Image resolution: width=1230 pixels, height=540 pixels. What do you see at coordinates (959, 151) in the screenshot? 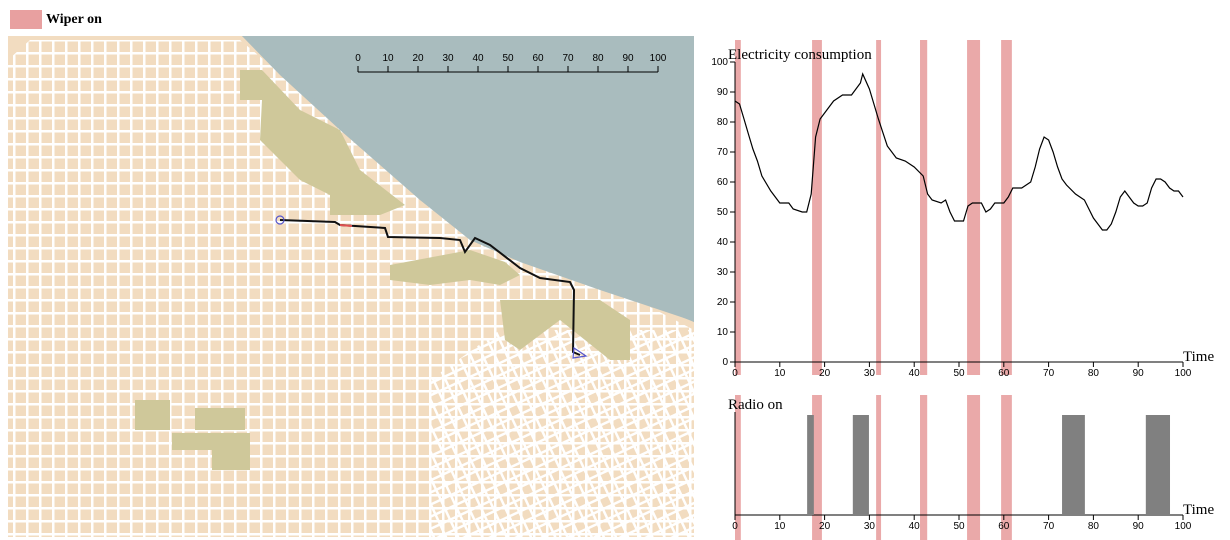
I see `consumption-line` at bounding box center [959, 151].